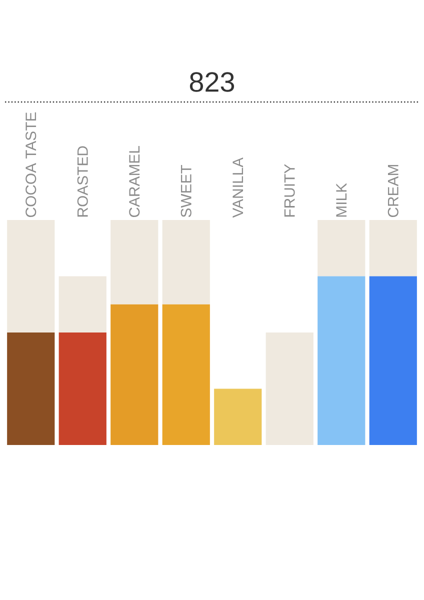 This screenshot has height=600, width=424. I want to click on chart-title: 823, so click(212, 82).